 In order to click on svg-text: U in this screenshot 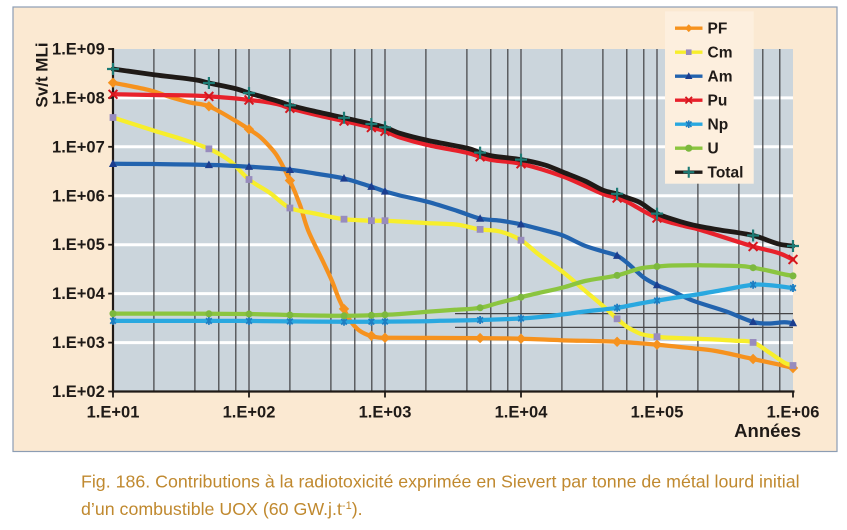, I will do `click(713, 149)`.